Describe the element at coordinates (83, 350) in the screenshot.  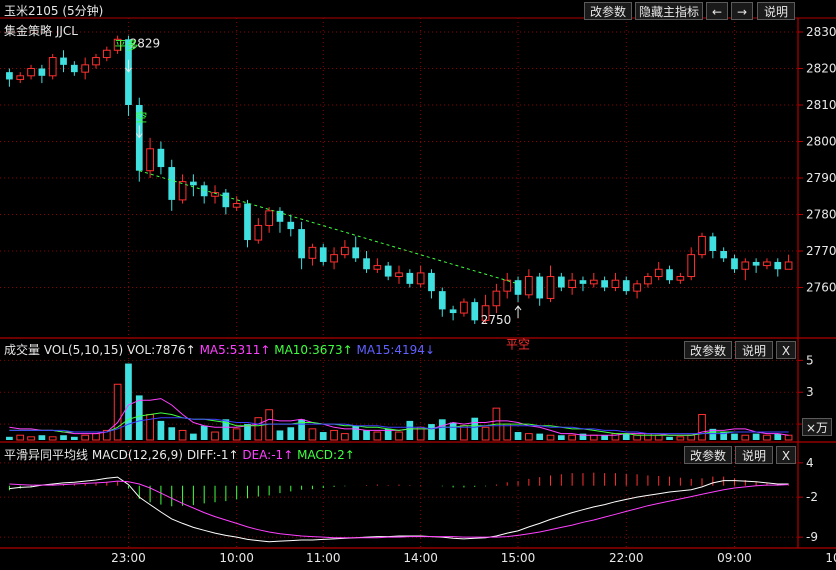
I see `volume-spec: VOL(5,10,15)` at that location.